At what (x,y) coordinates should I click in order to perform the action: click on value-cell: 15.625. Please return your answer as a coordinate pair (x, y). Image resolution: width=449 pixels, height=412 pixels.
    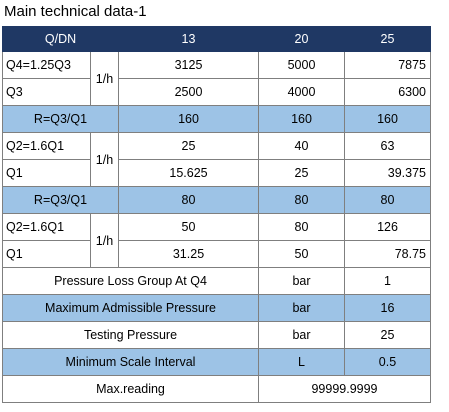
    Looking at the image, I should click on (188, 173).